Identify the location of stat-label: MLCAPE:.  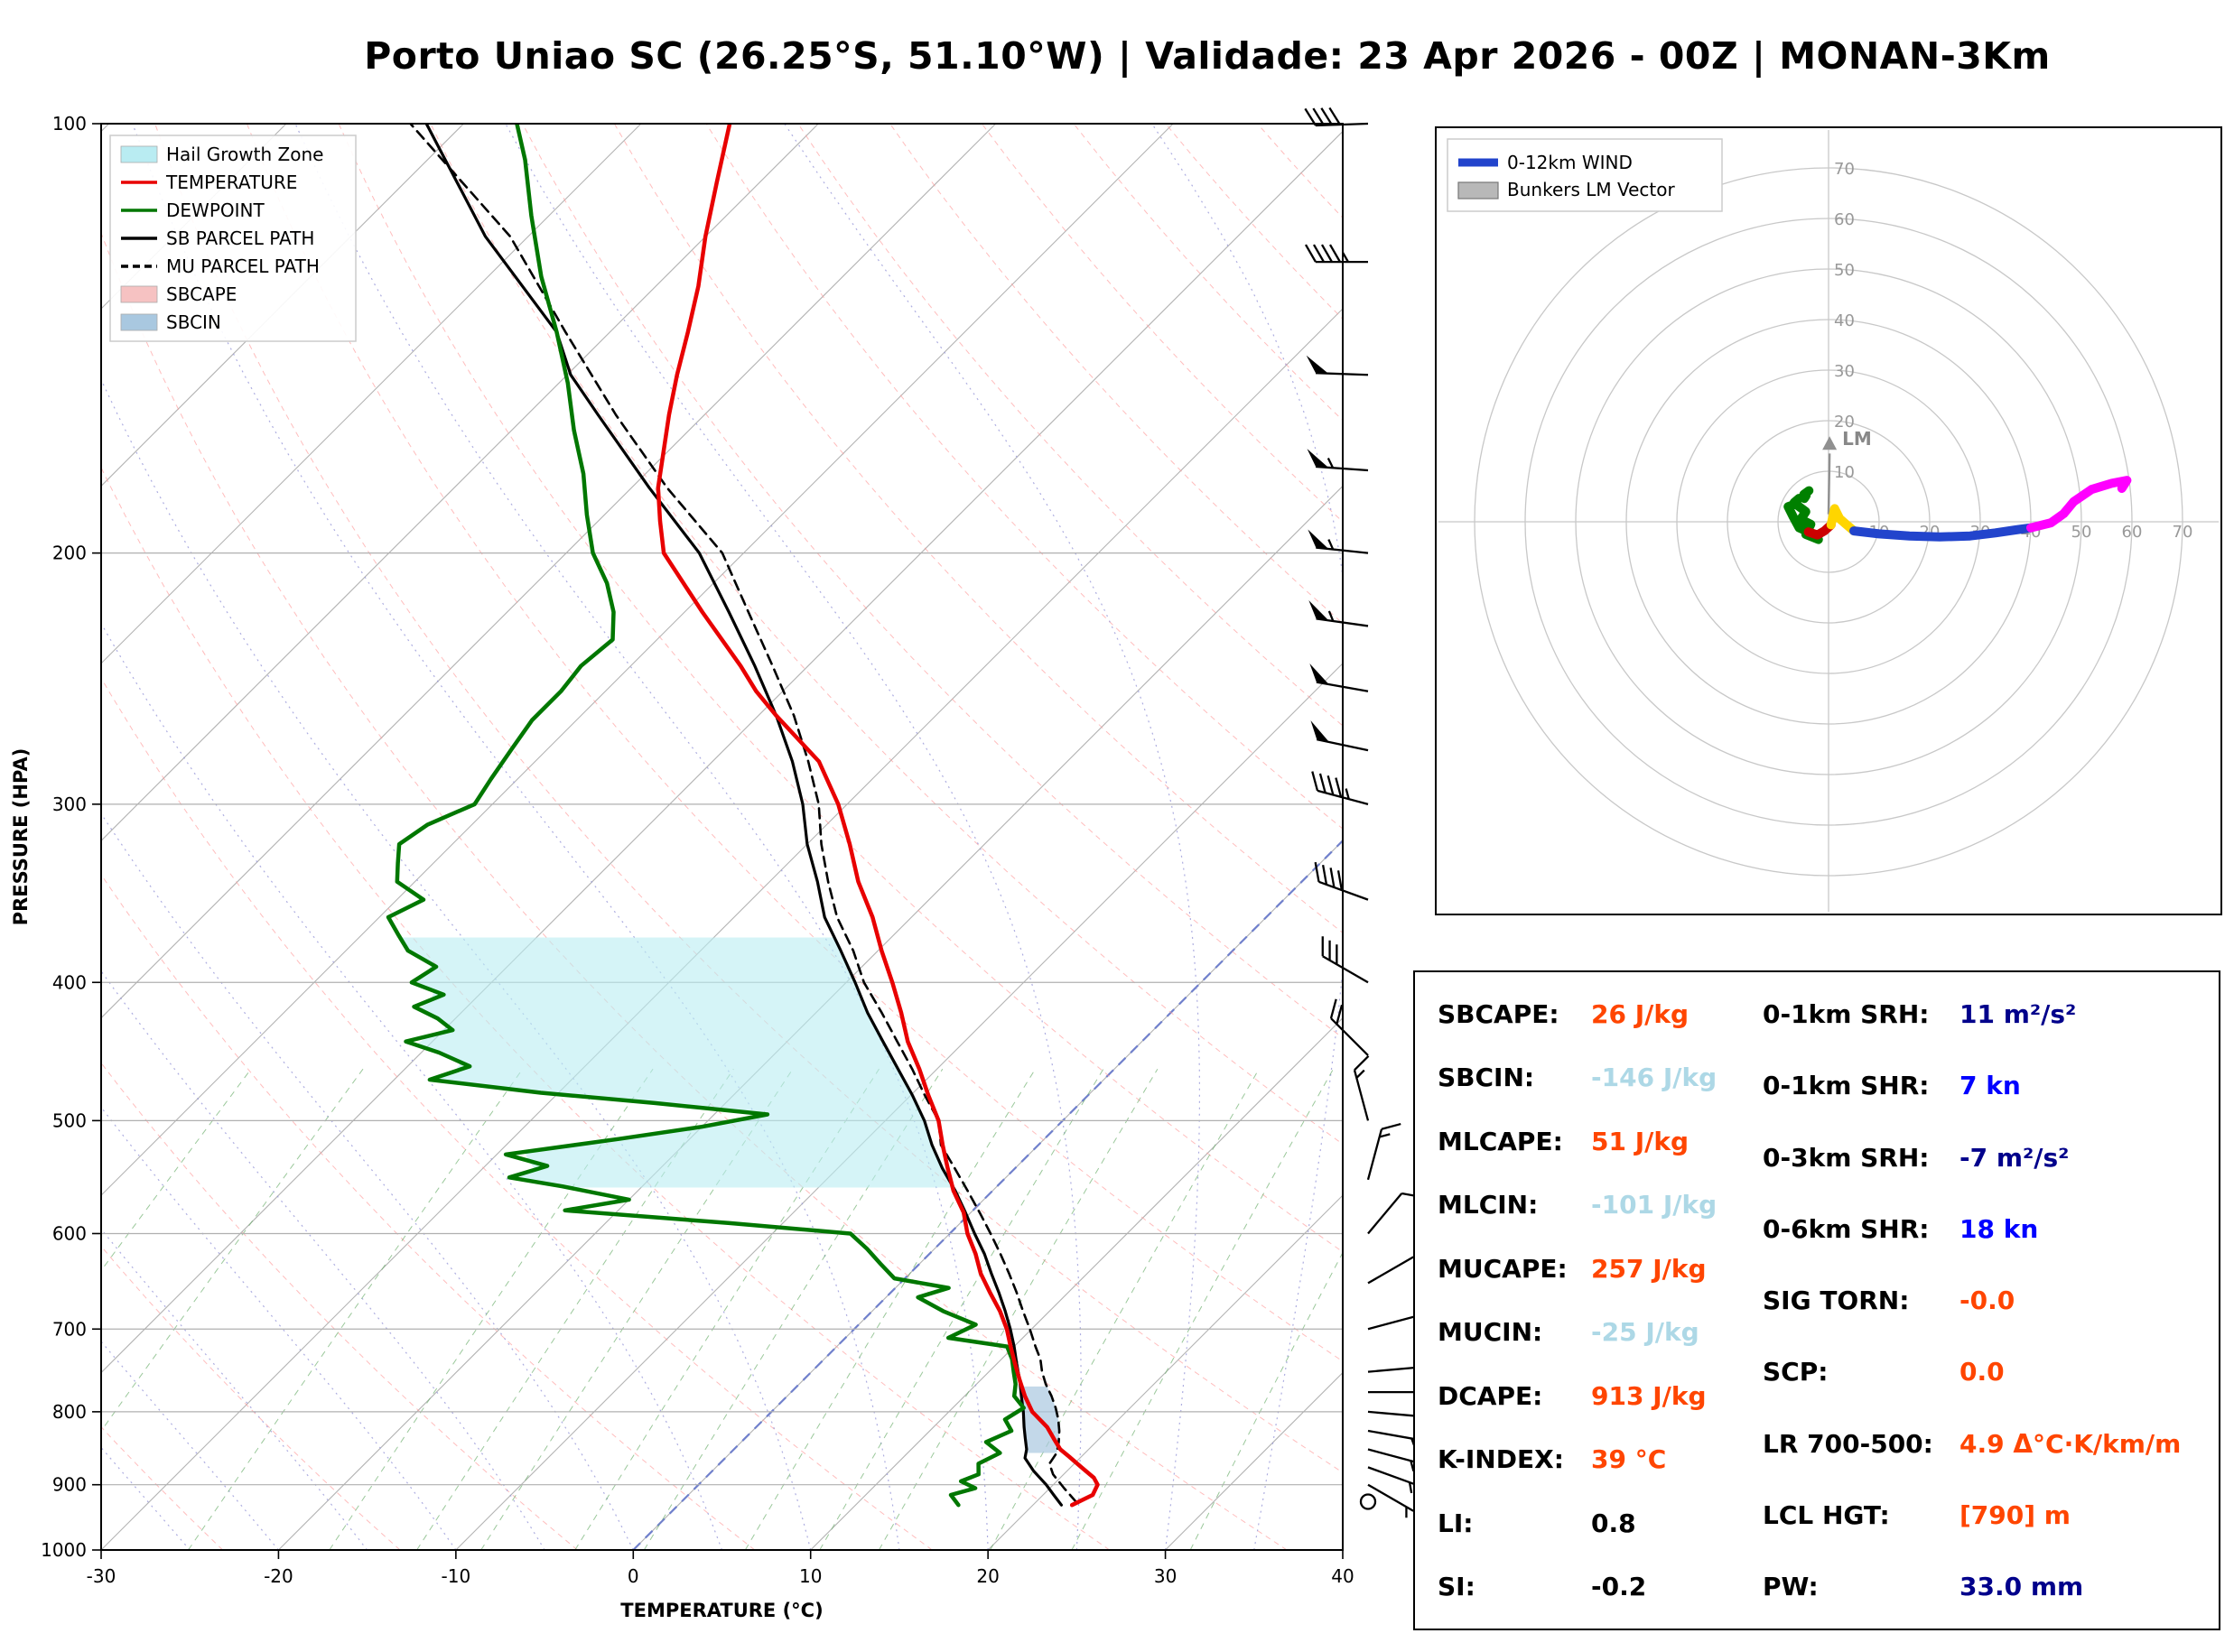
(1500, 1141).